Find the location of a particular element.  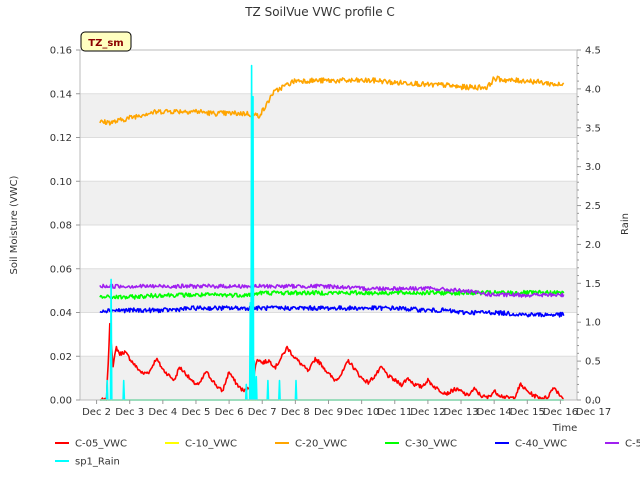

x-tick-label: Dec 7 is located at coordinates (262, 412).